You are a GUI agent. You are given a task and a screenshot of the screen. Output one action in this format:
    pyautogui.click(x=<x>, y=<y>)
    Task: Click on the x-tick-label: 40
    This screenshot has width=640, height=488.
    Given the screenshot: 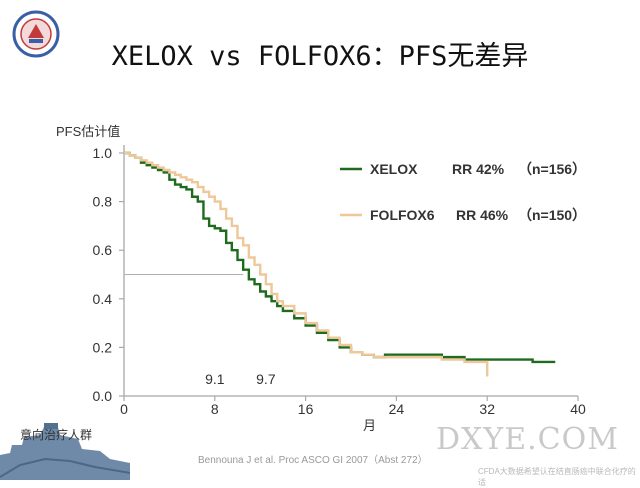 What is the action you would take?
    pyautogui.click(x=578, y=409)
    